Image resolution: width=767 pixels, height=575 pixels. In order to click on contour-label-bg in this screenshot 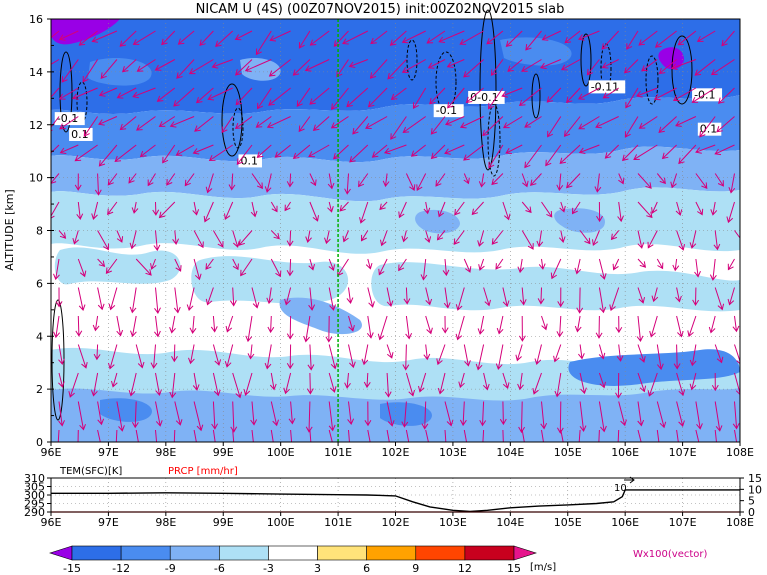, I will do `click(250, 161)`.